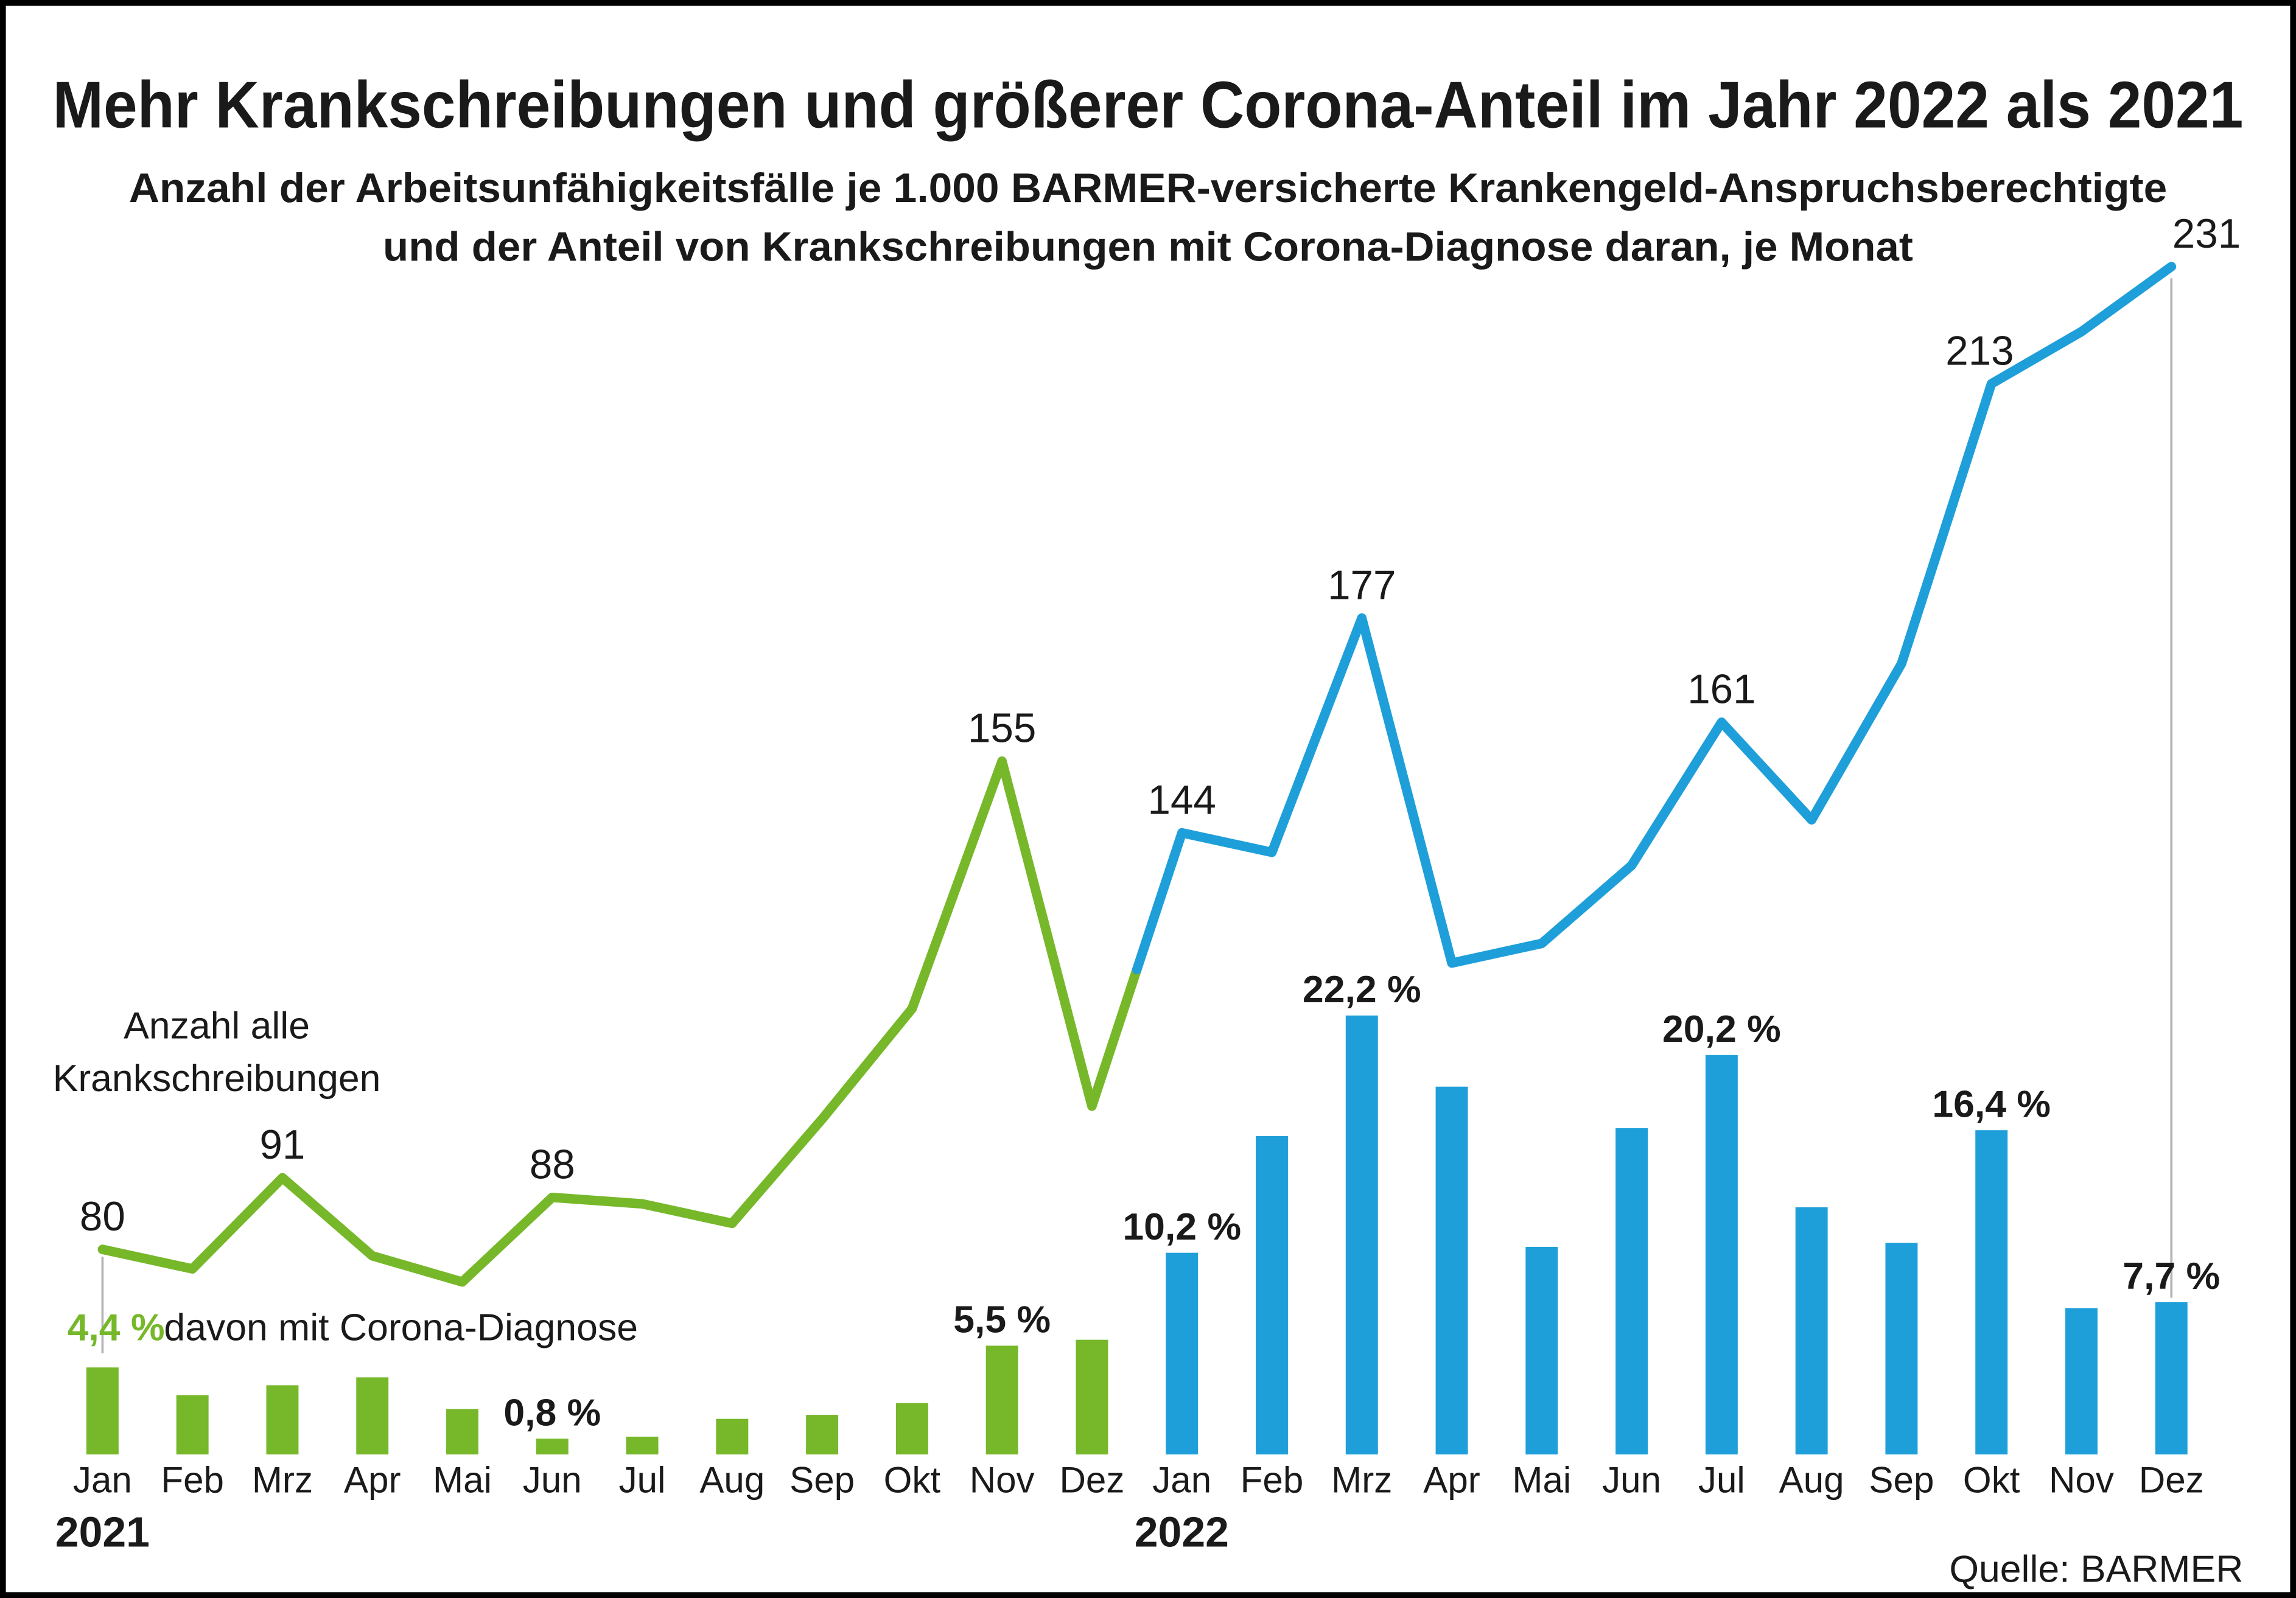 Image resolution: width=2296 pixels, height=1598 pixels. Describe the element at coordinates (1362, 989) in the screenshot. I see `bar-percent-label: 22,2 %` at that location.